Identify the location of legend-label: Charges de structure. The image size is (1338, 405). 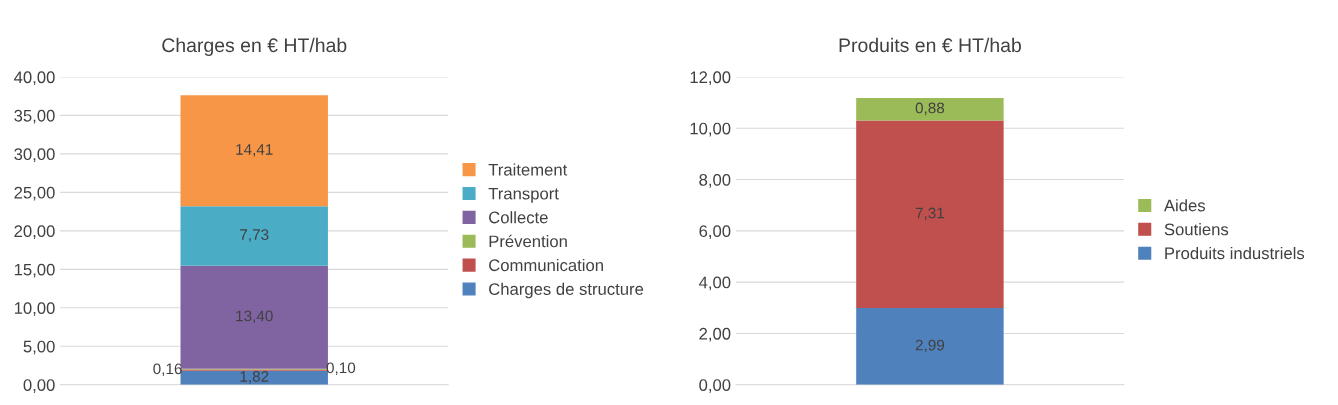
(566, 290).